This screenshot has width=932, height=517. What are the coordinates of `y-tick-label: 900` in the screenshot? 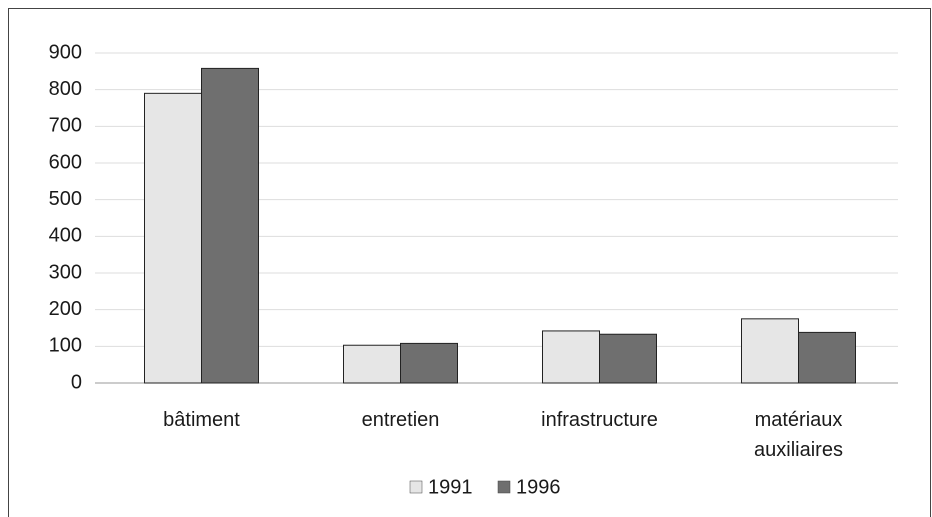 It's located at (65, 52).